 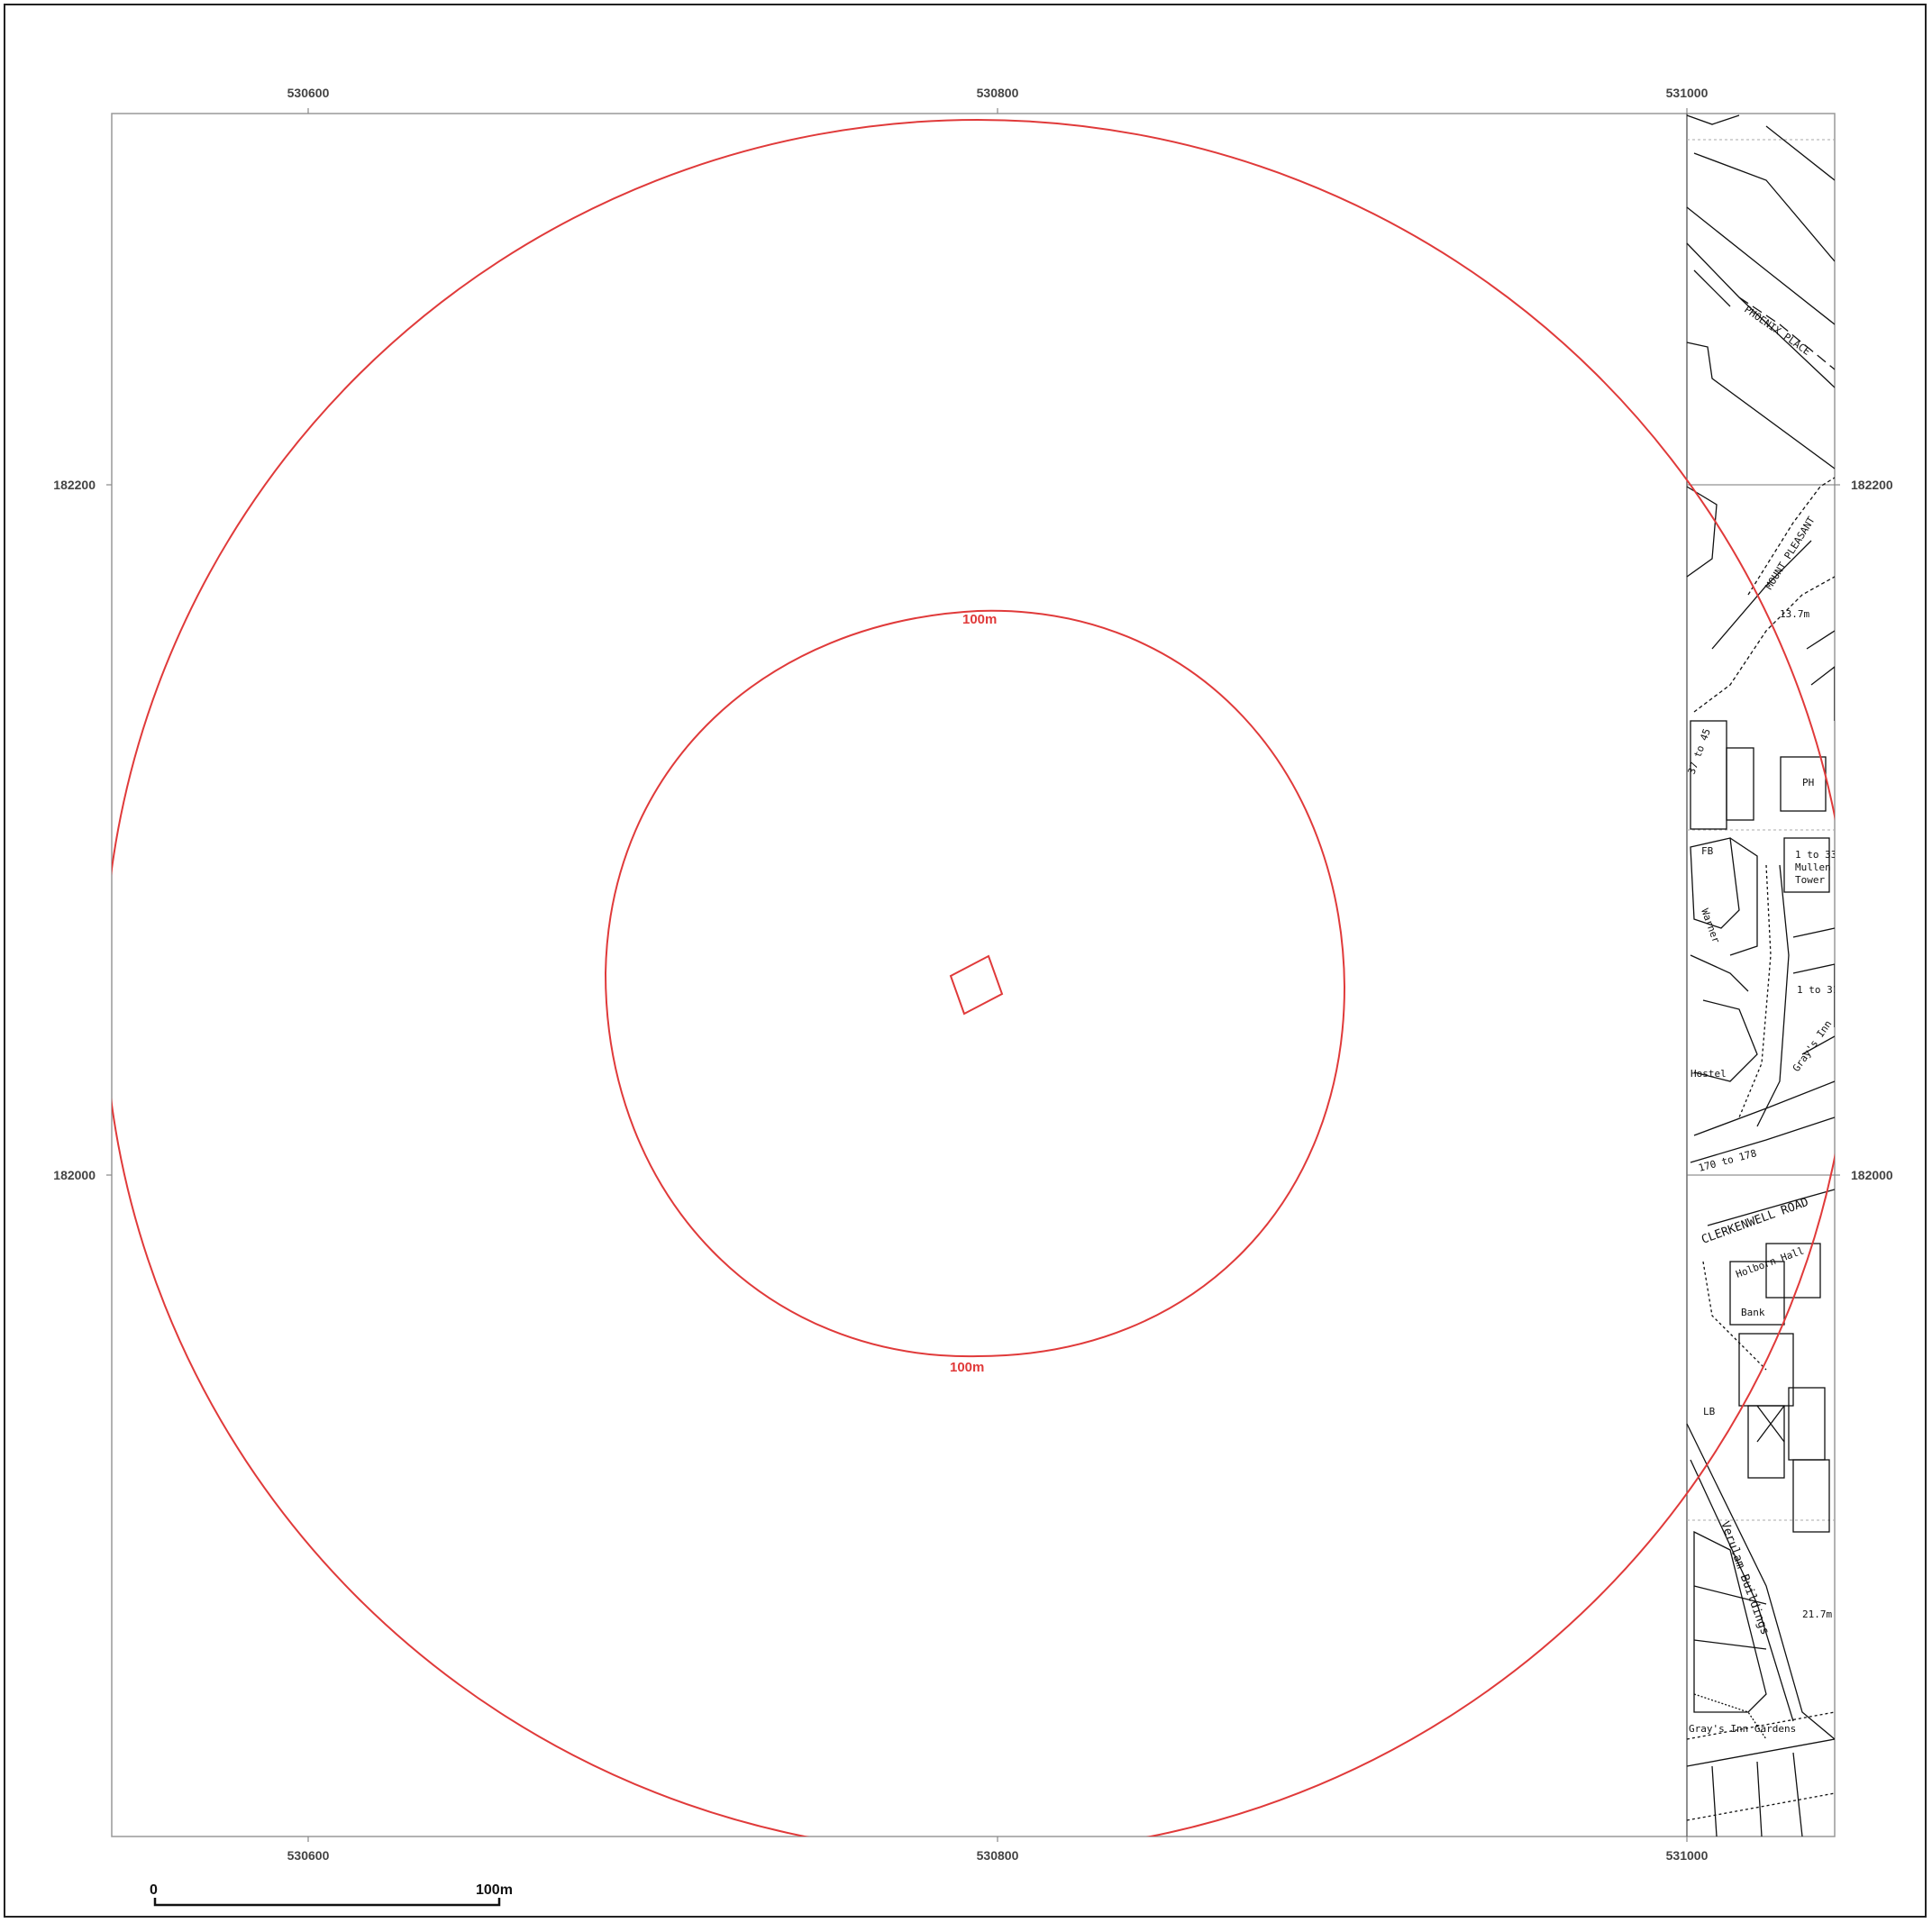 What do you see at coordinates (1707, 851) in the screenshot?
I see `building-label: FB` at bounding box center [1707, 851].